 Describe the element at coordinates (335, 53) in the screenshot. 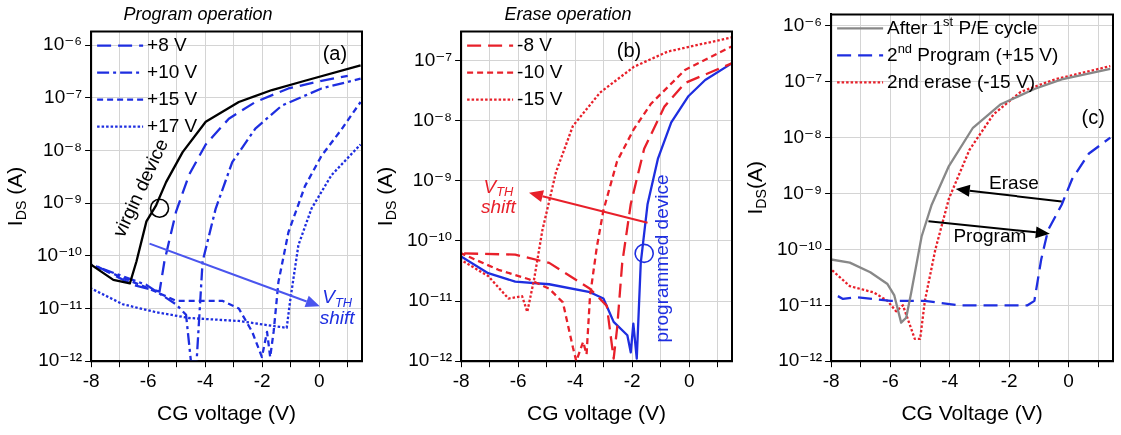

I see `annotation: (a)` at that location.